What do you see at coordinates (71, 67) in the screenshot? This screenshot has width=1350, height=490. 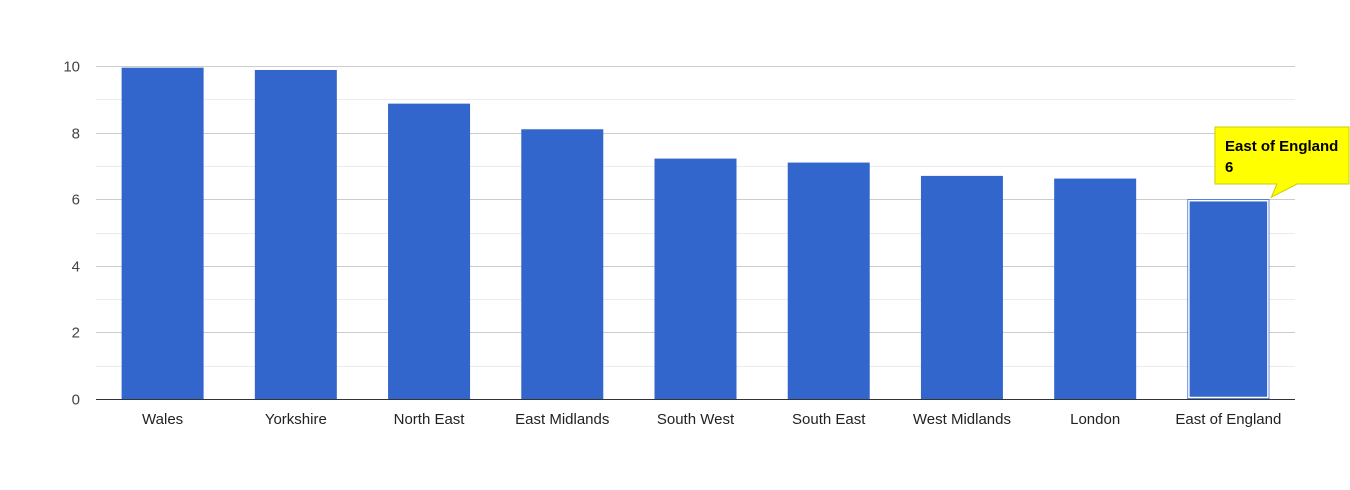 I see `y-tick-label: 10` at bounding box center [71, 67].